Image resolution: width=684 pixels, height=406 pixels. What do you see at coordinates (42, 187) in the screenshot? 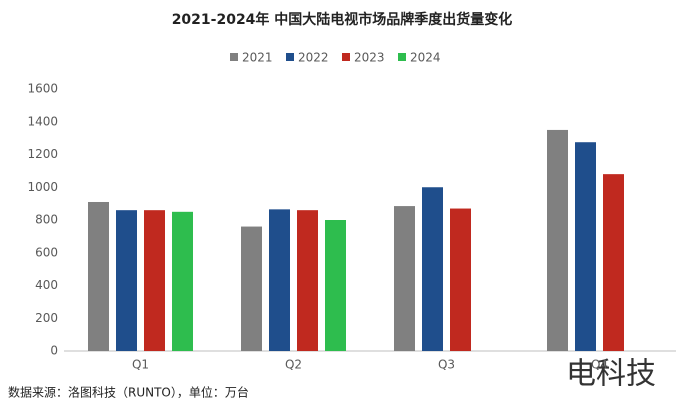
I see `y-tick-label: 1000` at bounding box center [42, 187].